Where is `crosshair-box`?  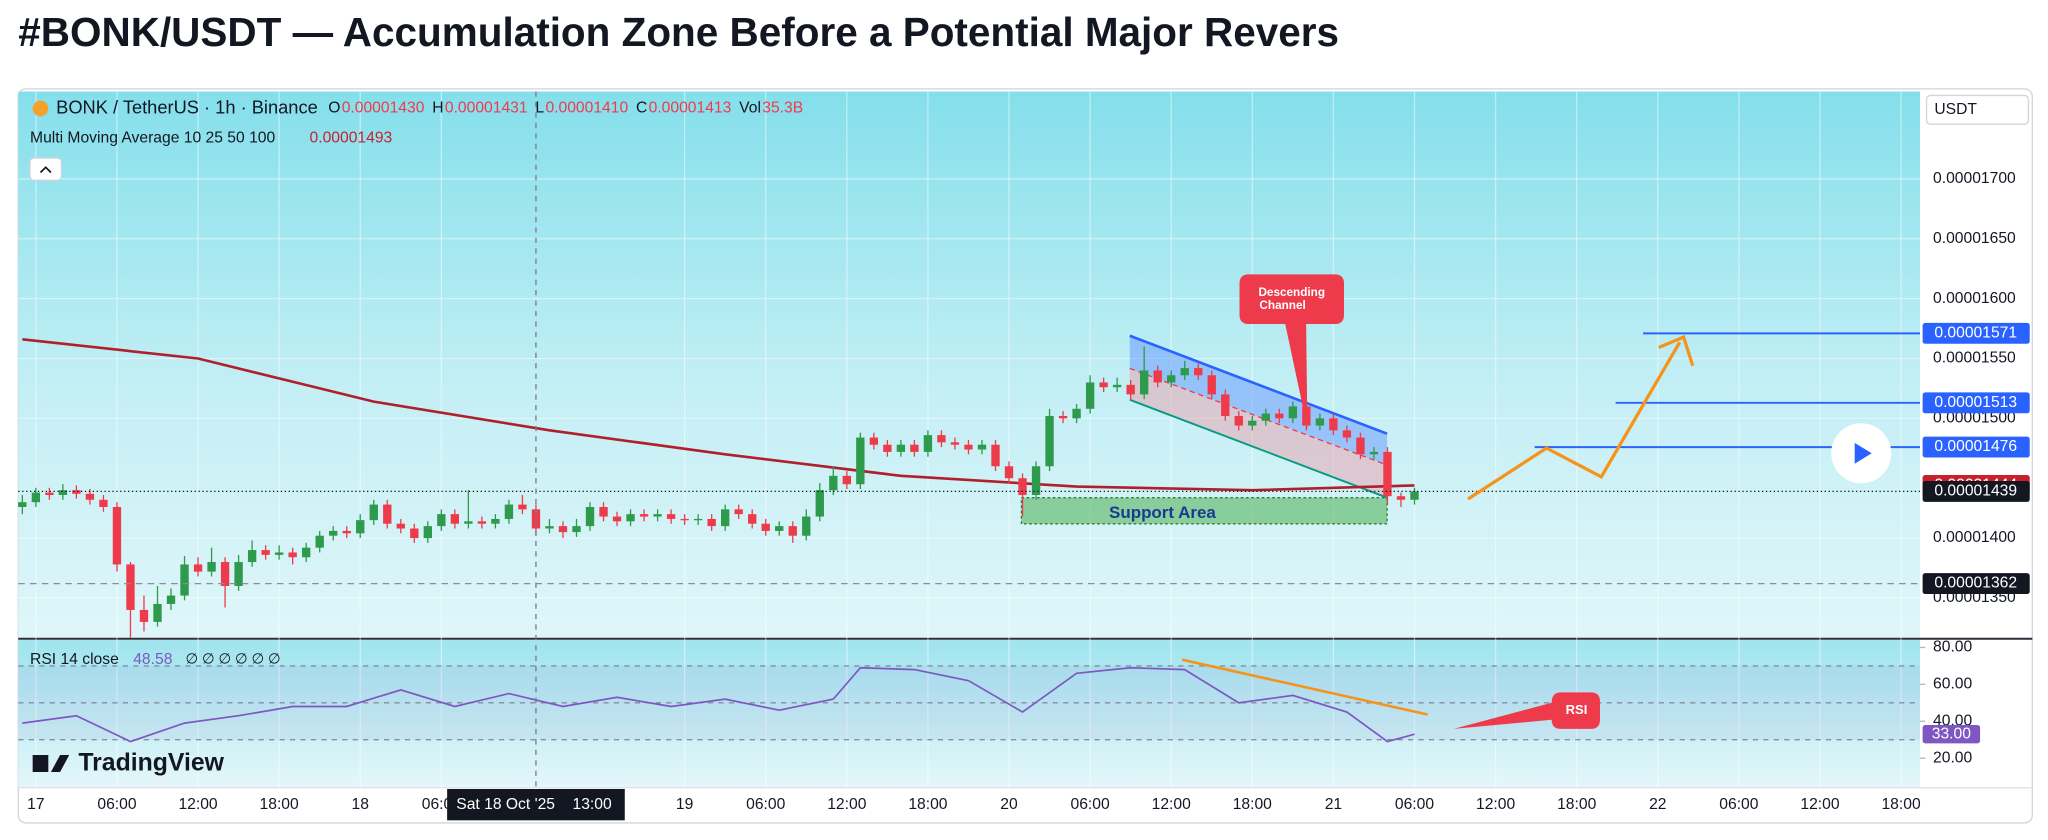
crosshair-box is located at coordinates (536, 804).